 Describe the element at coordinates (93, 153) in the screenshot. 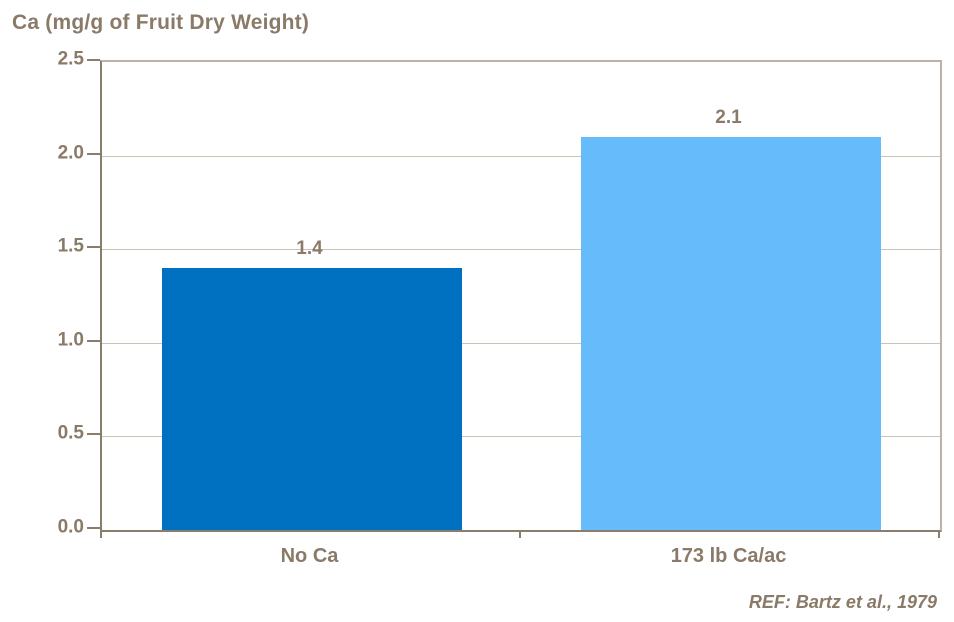

I see `y-tick-mark-2.0` at that location.